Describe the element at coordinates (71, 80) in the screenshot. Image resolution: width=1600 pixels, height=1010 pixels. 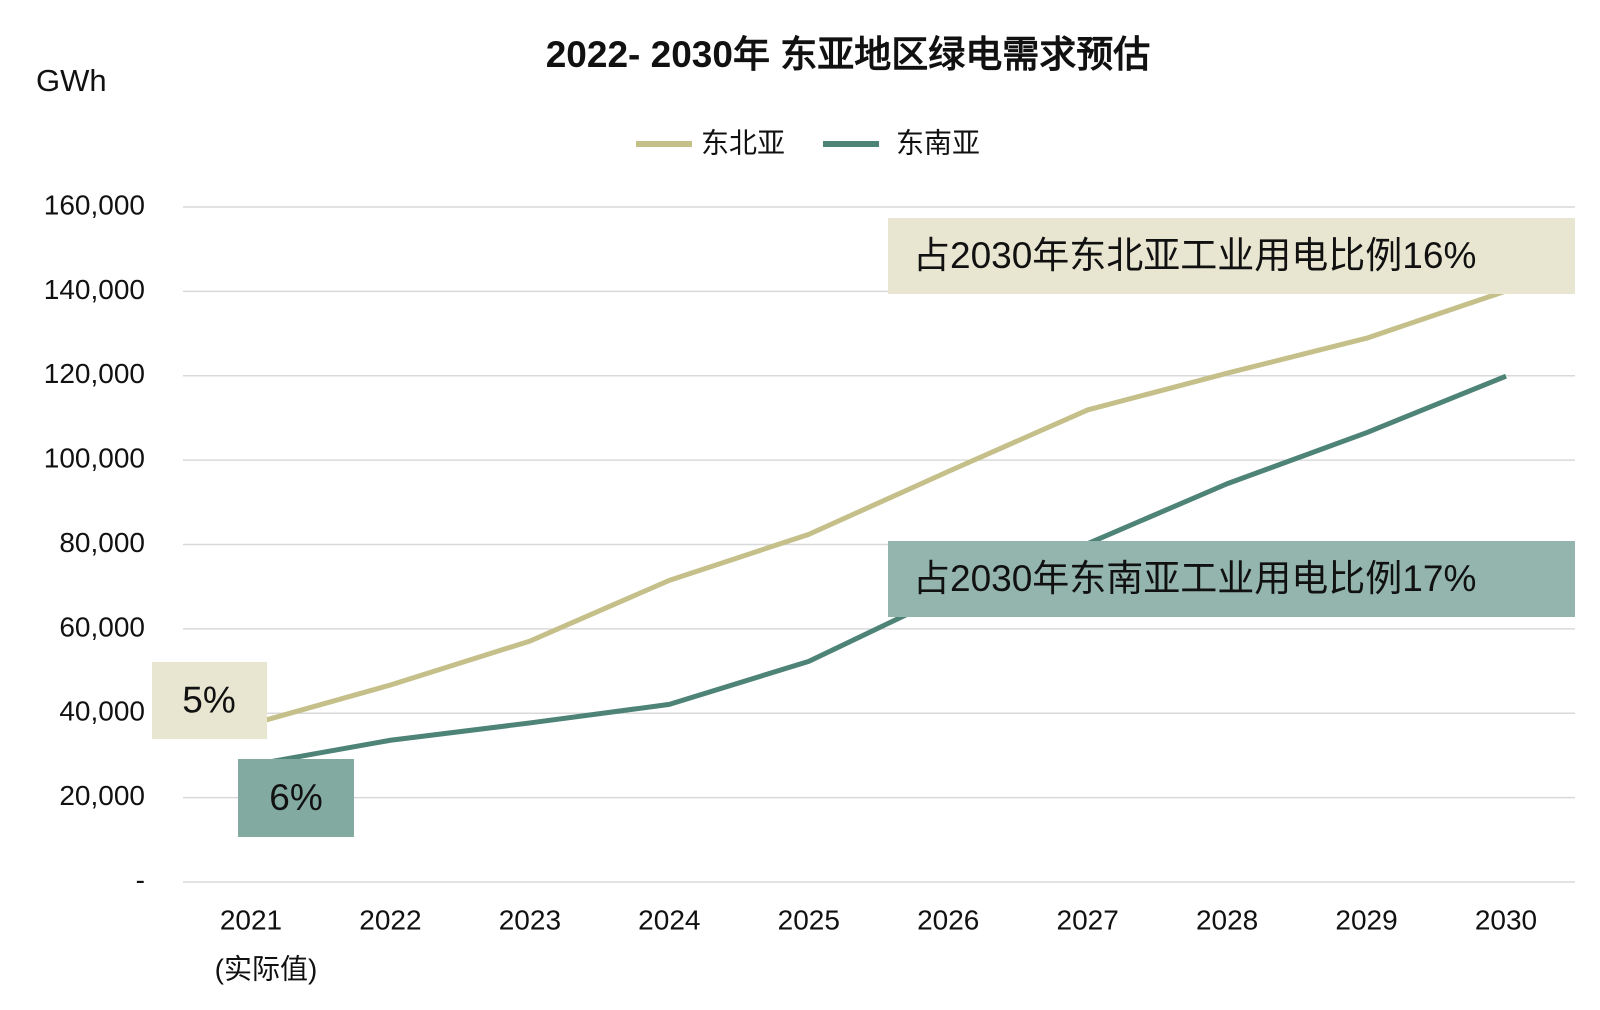
I see `y-unit: GWh` at that location.